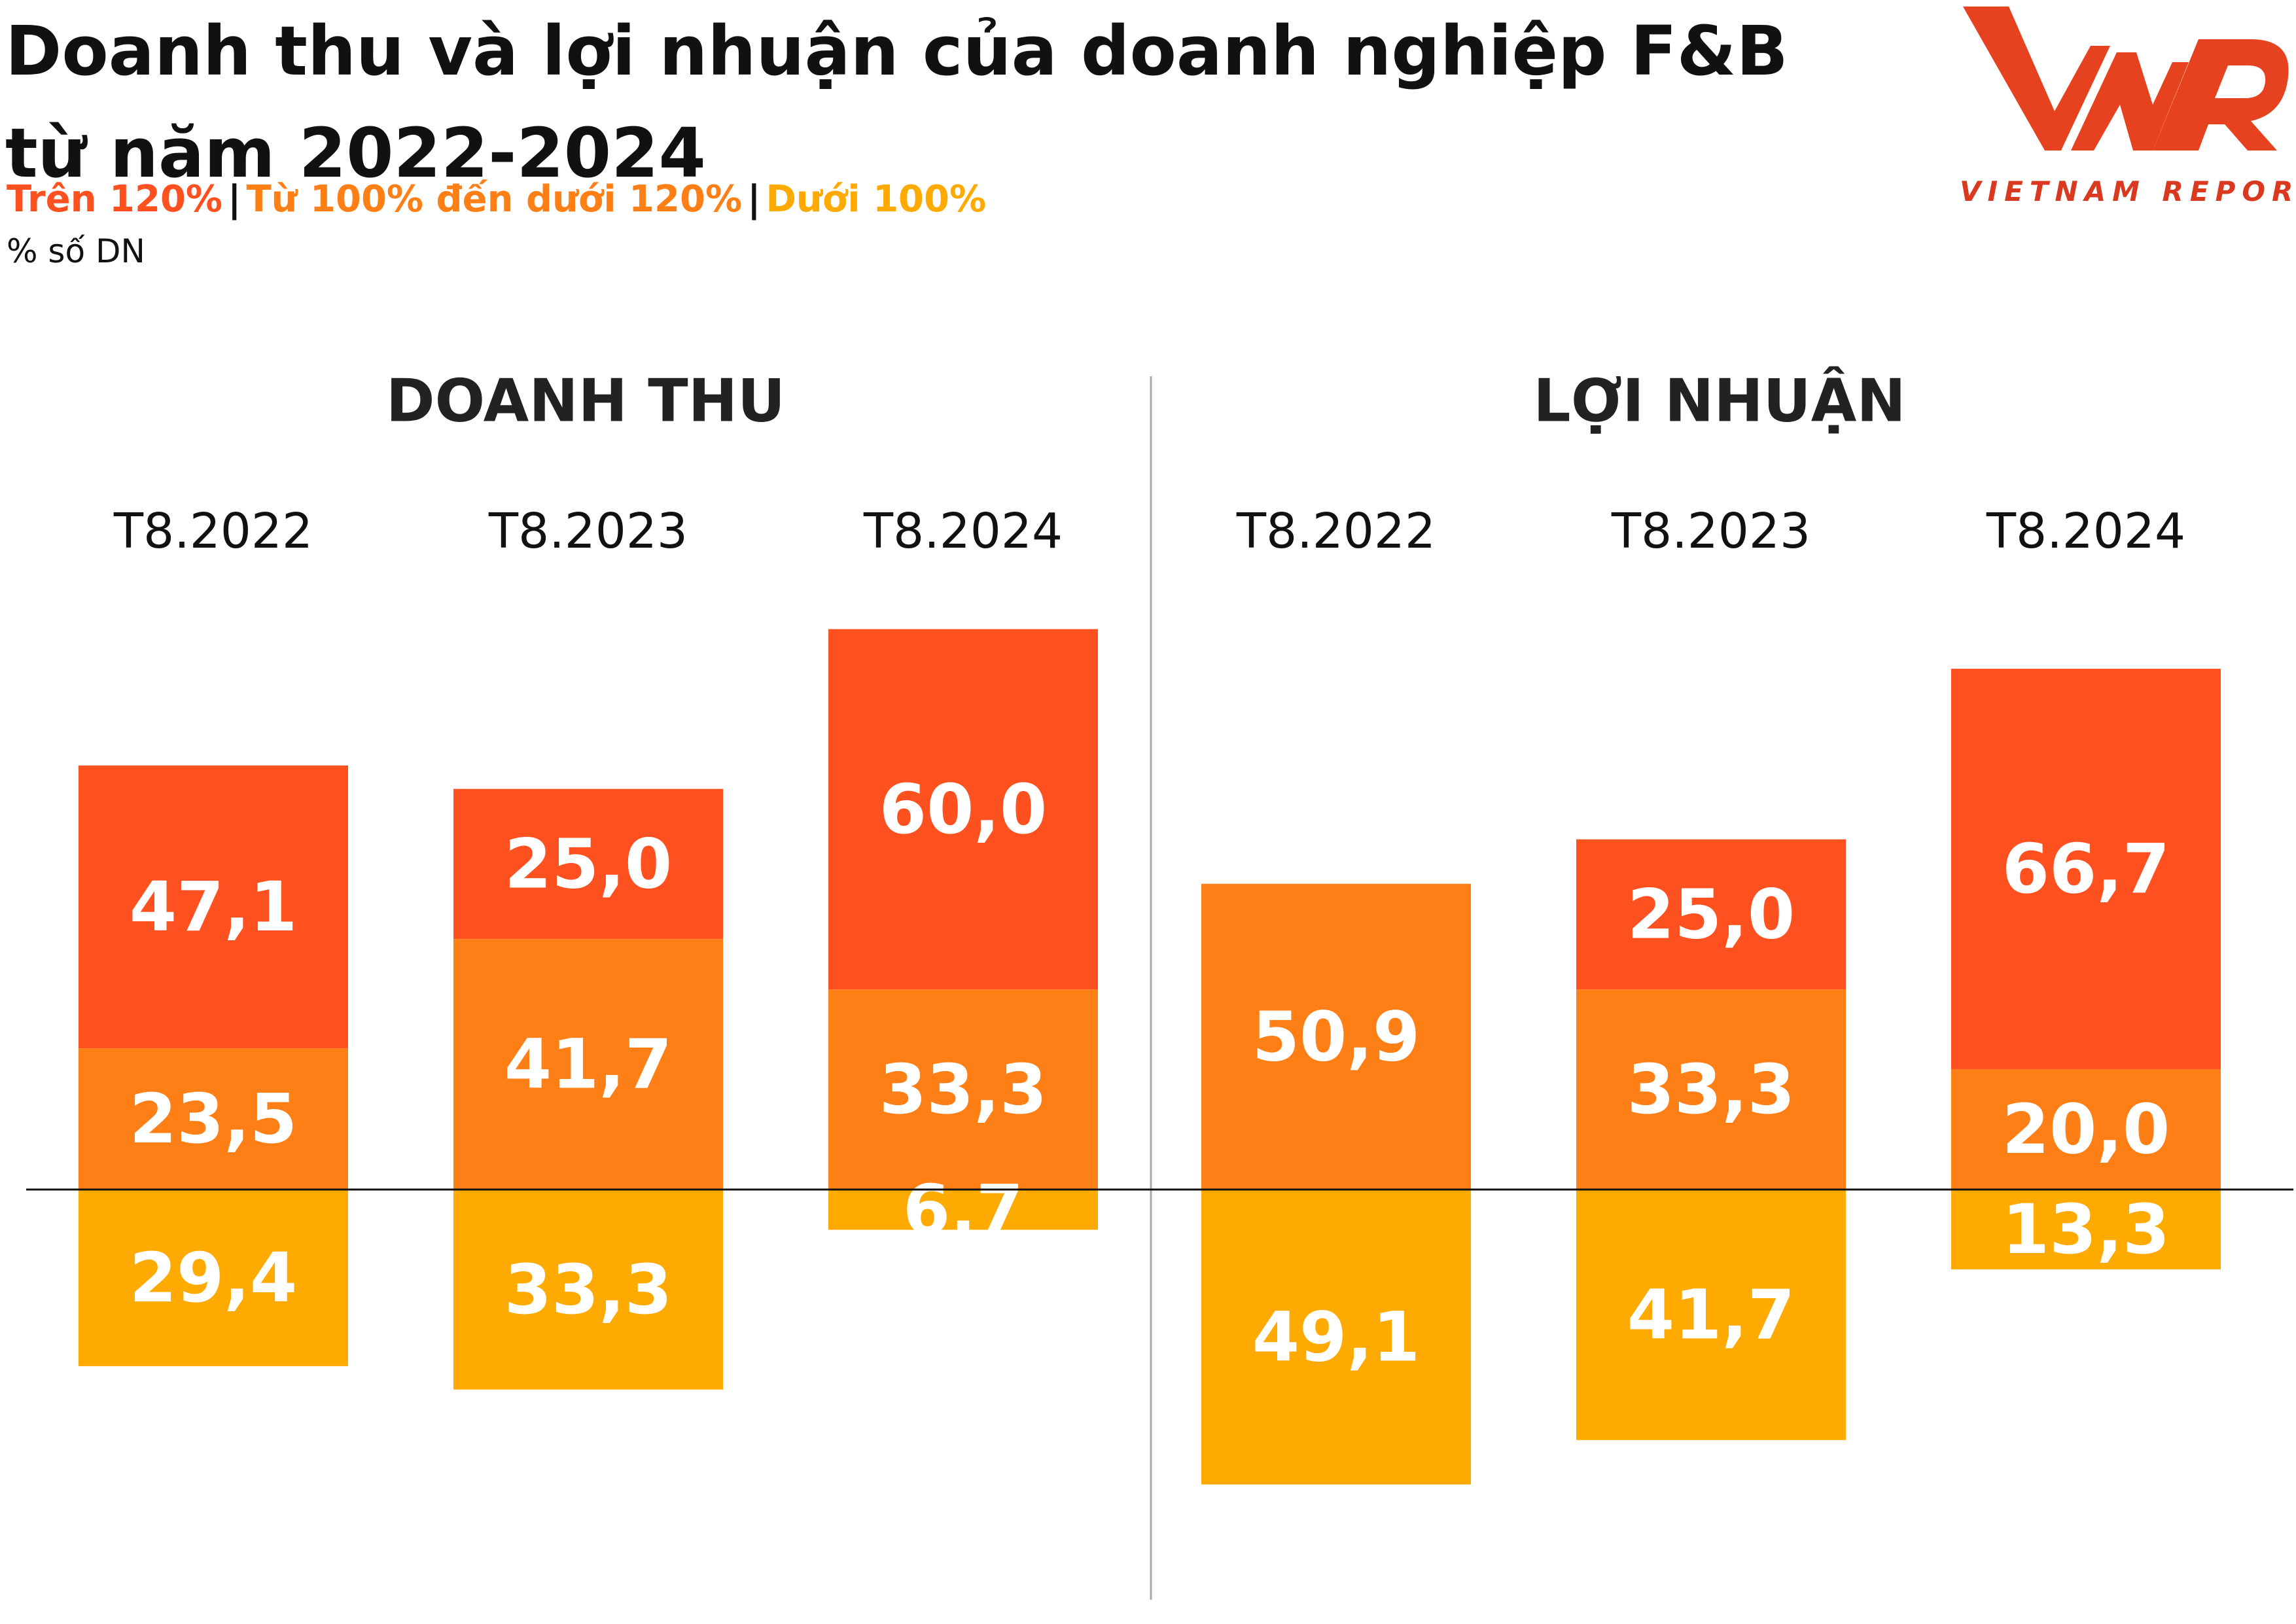 The width and height of the screenshot is (2296, 1624). I want to click on legend-item-100-120: Từ 100% đến dưới 120%, so click(495, 199).